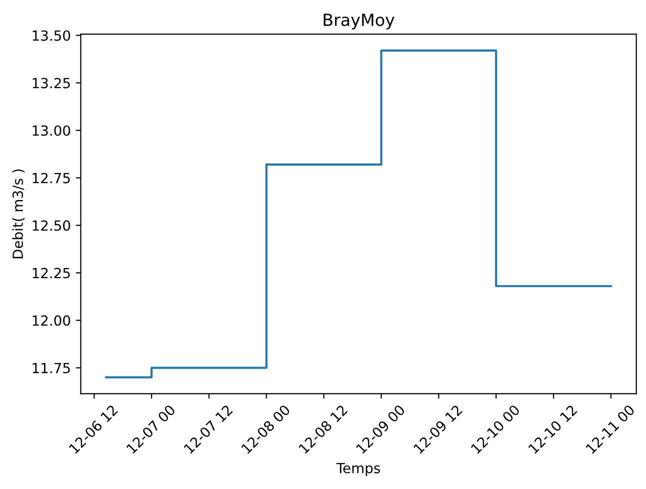  I want to click on y-tick-label: 13.50, so click(51, 35).